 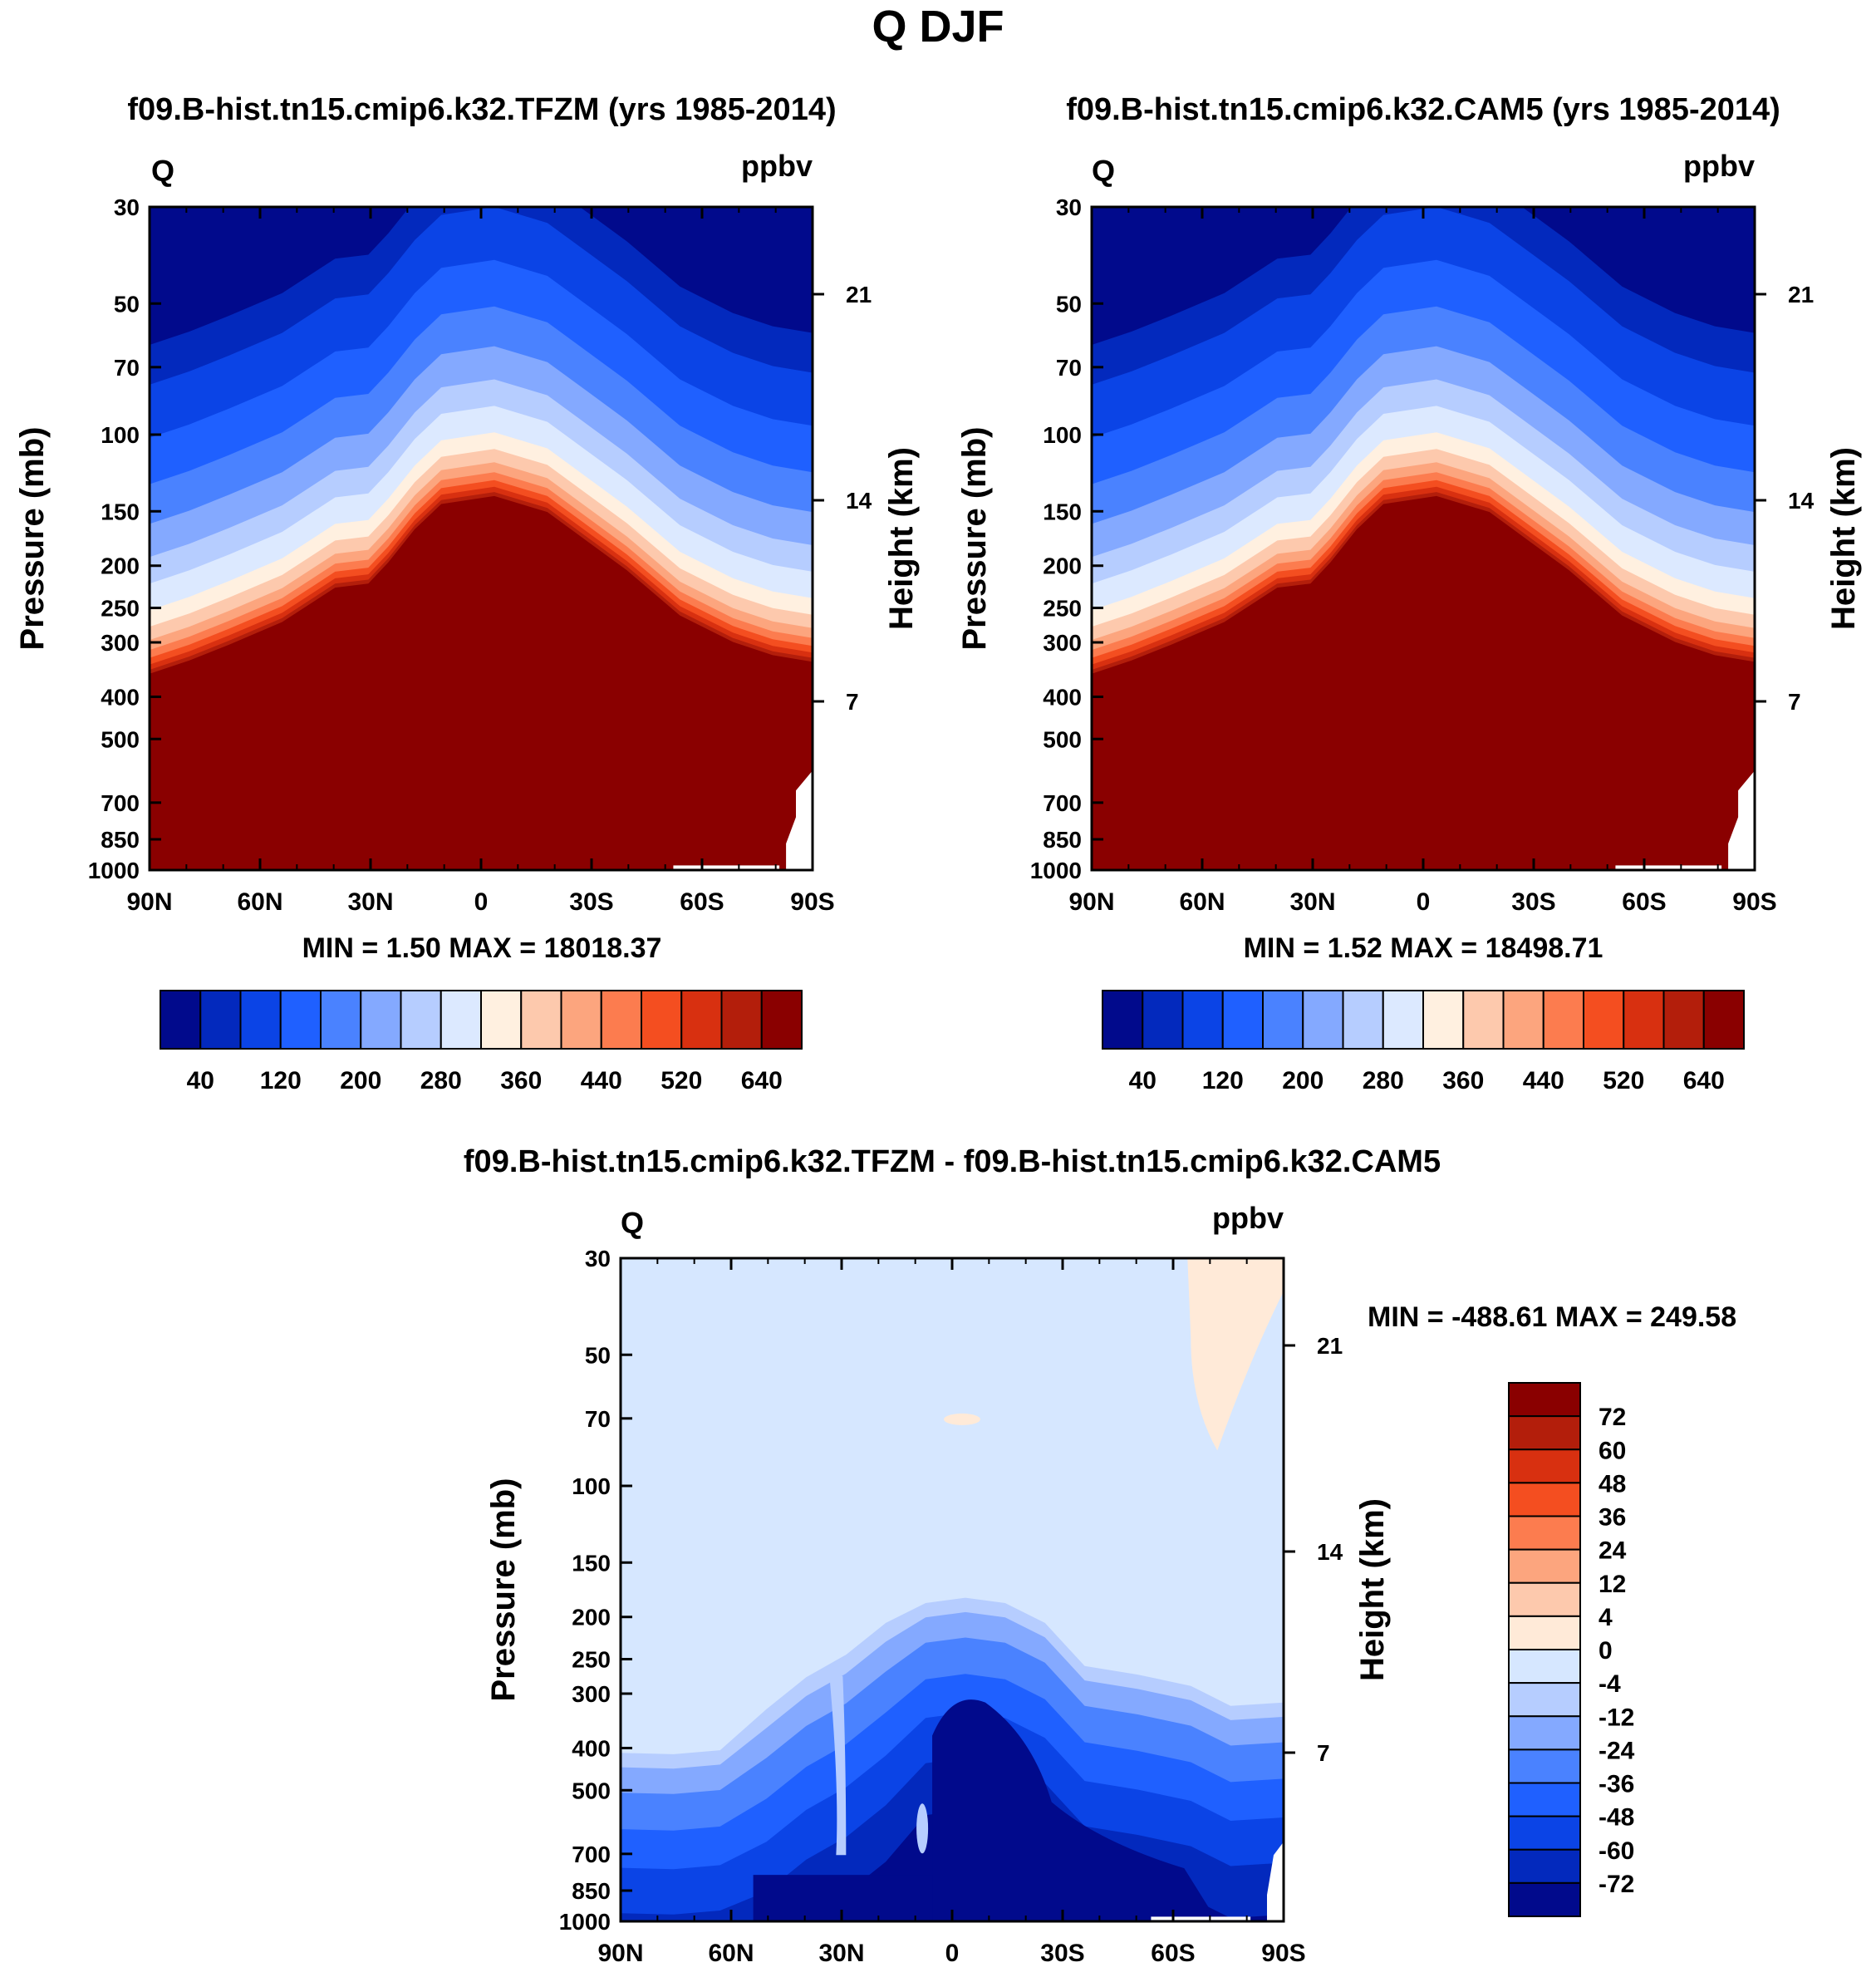 What do you see at coordinates (1616, 1851) in the screenshot?
I see `colorbar-label: -60` at bounding box center [1616, 1851].